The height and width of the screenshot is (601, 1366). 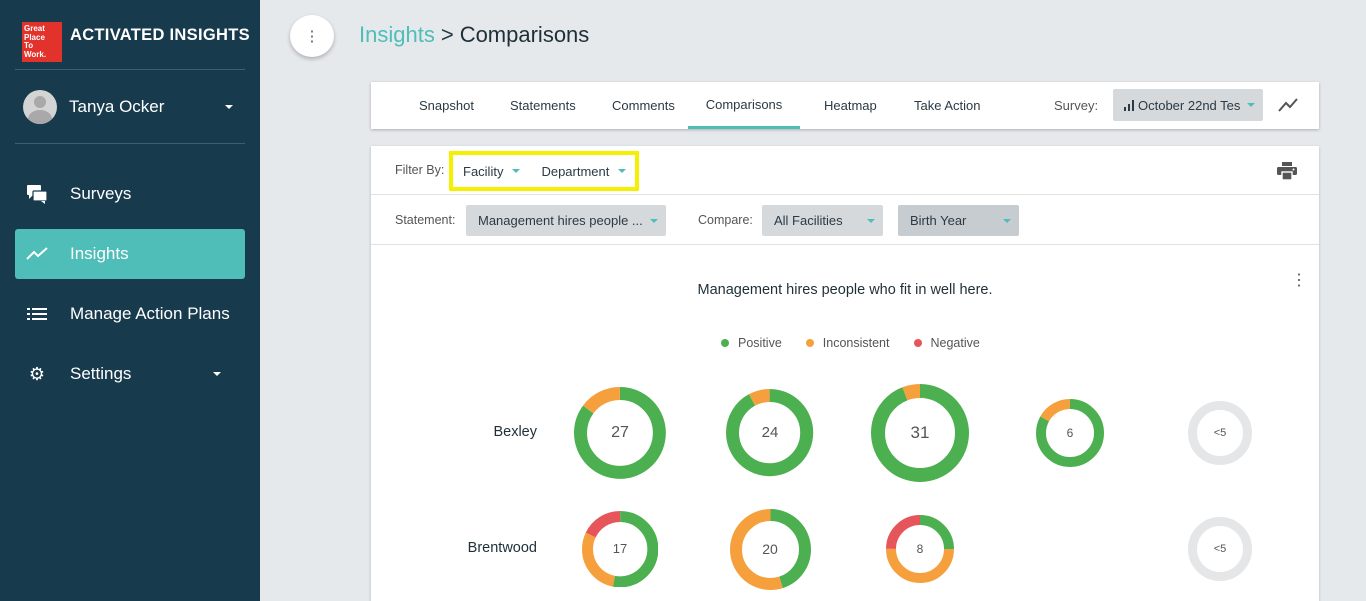 What do you see at coordinates (958, 220) in the screenshot?
I see `compare-second-select: Birth Year` at bounding box center [958, 220].